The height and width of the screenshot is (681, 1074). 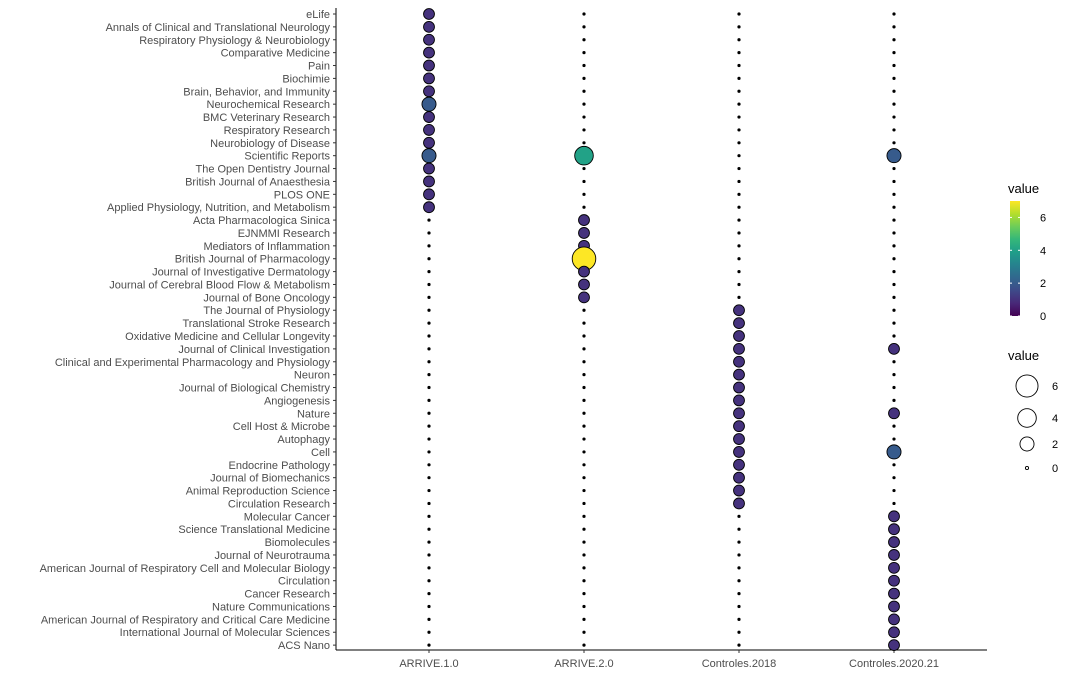 I want to click on y-tick-label: Journal of Biological Chemistry, so click(x=255, y=389).